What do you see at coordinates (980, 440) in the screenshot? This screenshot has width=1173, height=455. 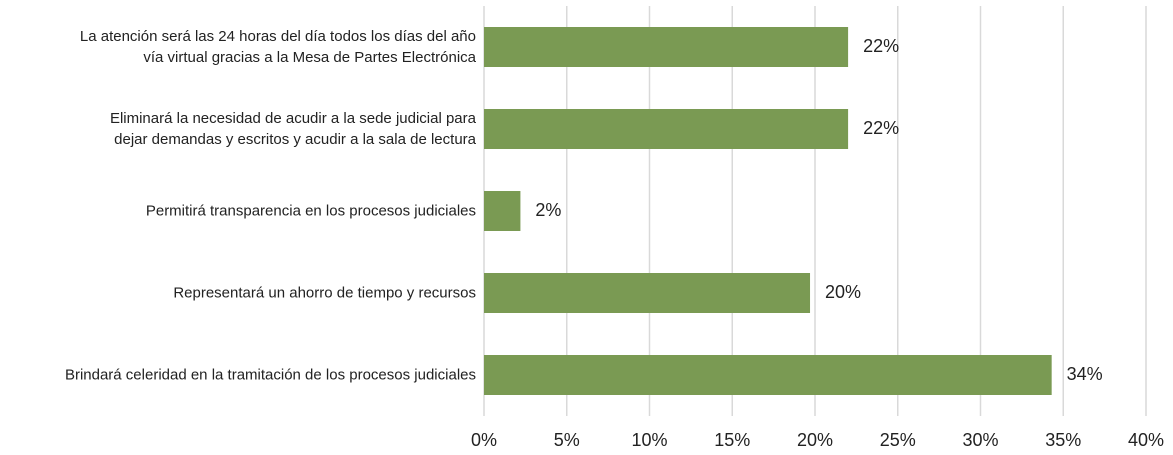 I see `x-tick-label: 30%` at bounding box center [980, 440].